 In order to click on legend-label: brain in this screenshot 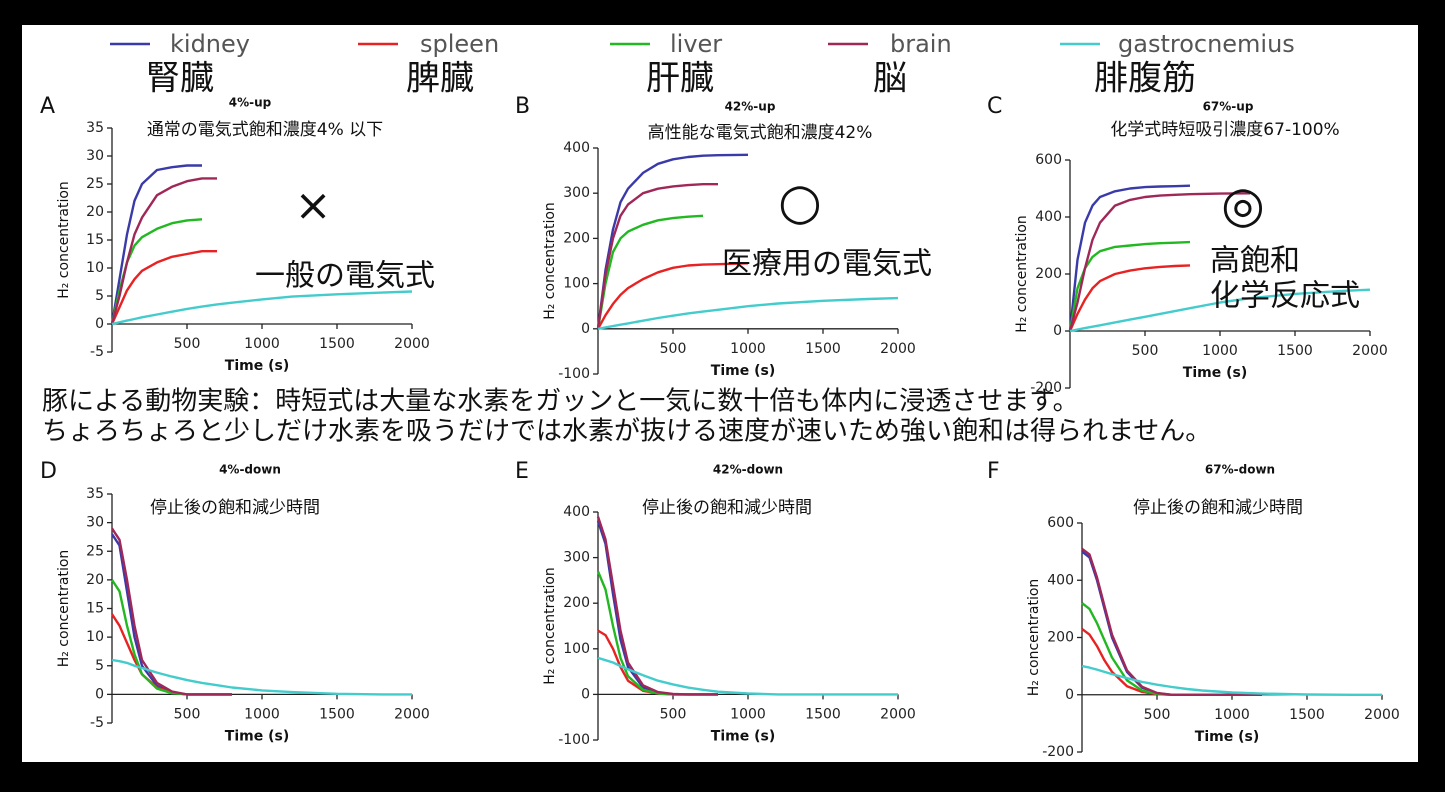, I will do `click(921, 44)`.